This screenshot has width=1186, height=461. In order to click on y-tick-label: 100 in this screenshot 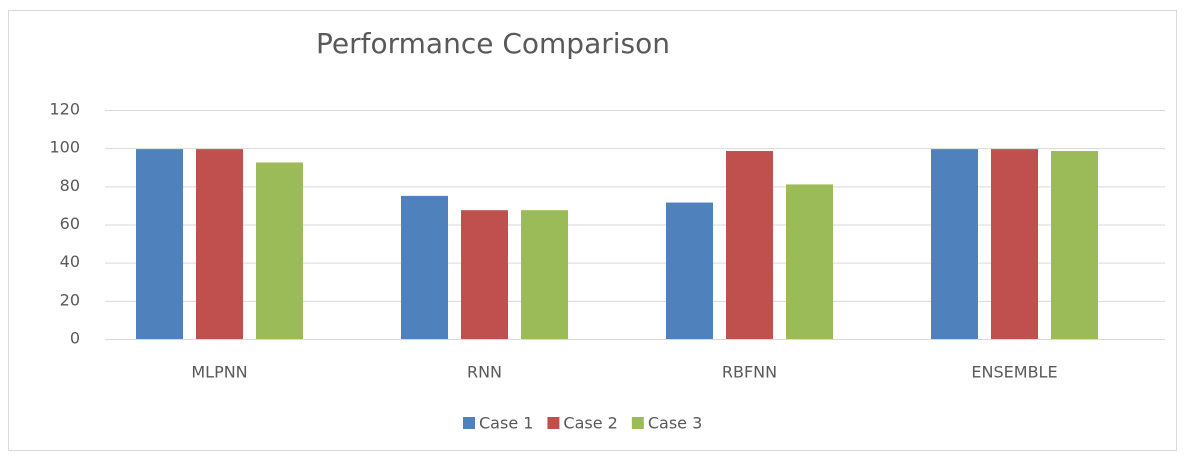, I will do `click(64, 147)`.